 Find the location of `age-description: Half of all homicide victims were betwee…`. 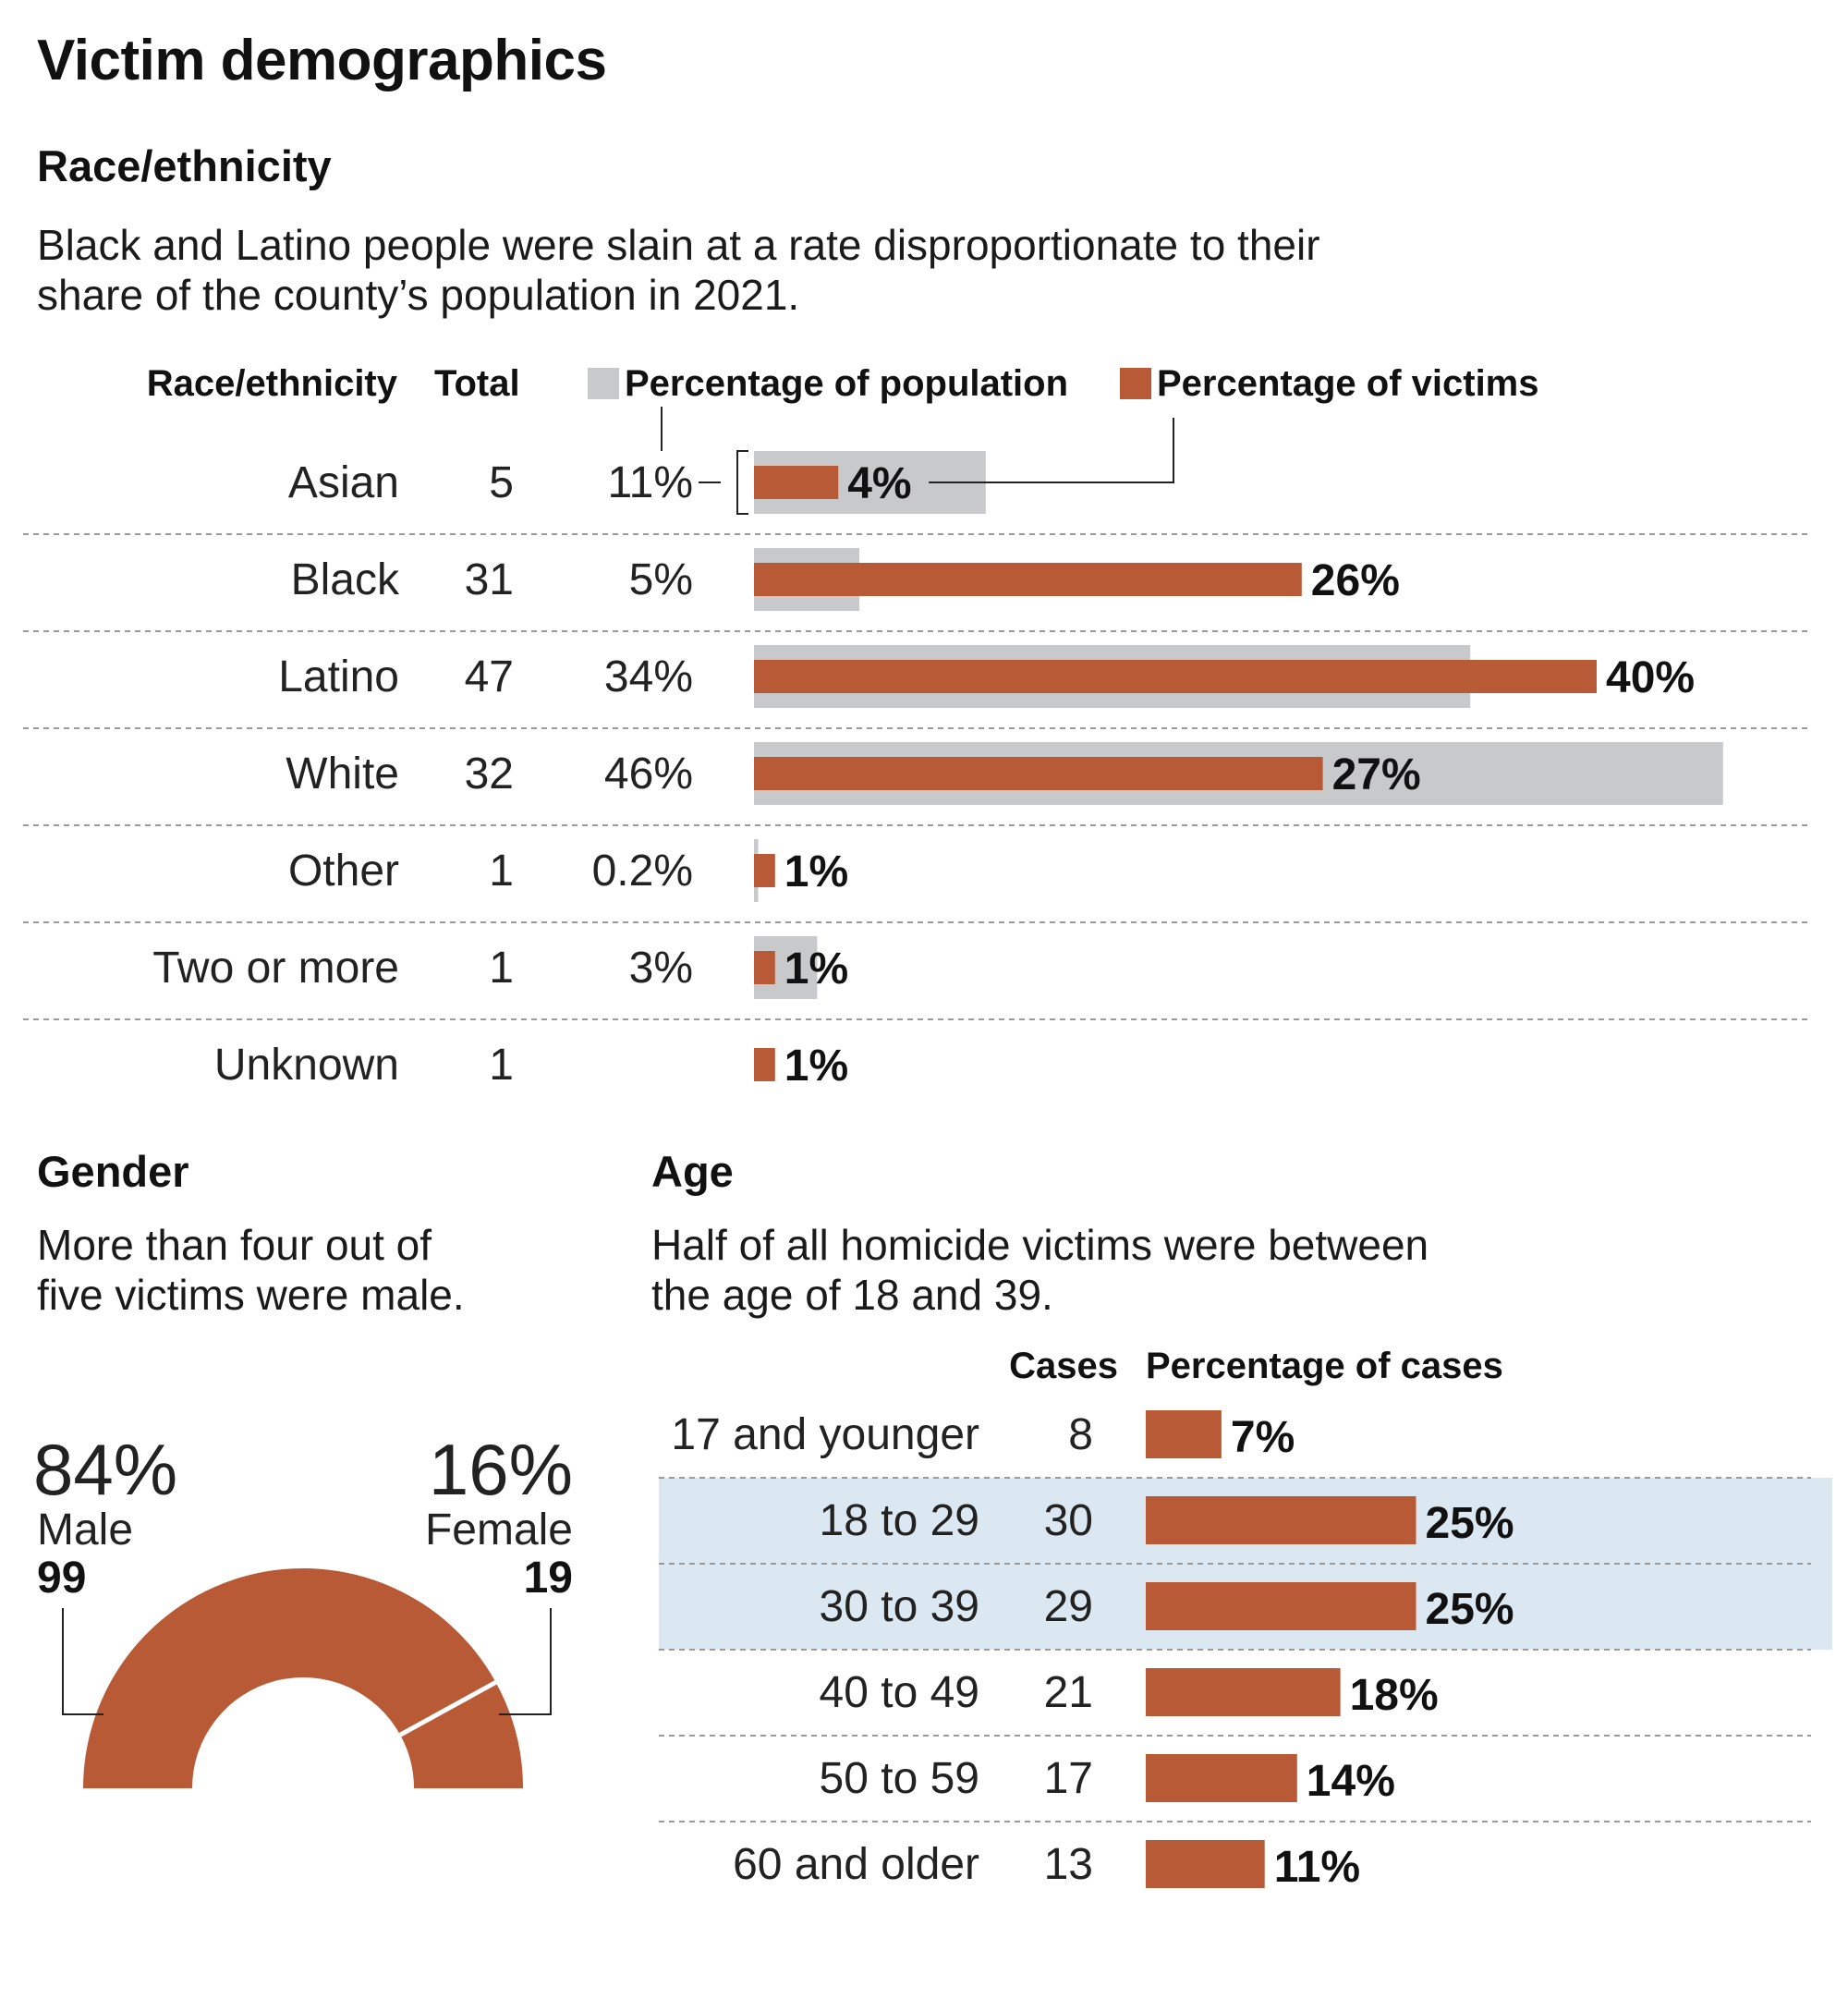

age-description: Half of all homicide victims were betwee… is located at coordinates (1040, 1270).